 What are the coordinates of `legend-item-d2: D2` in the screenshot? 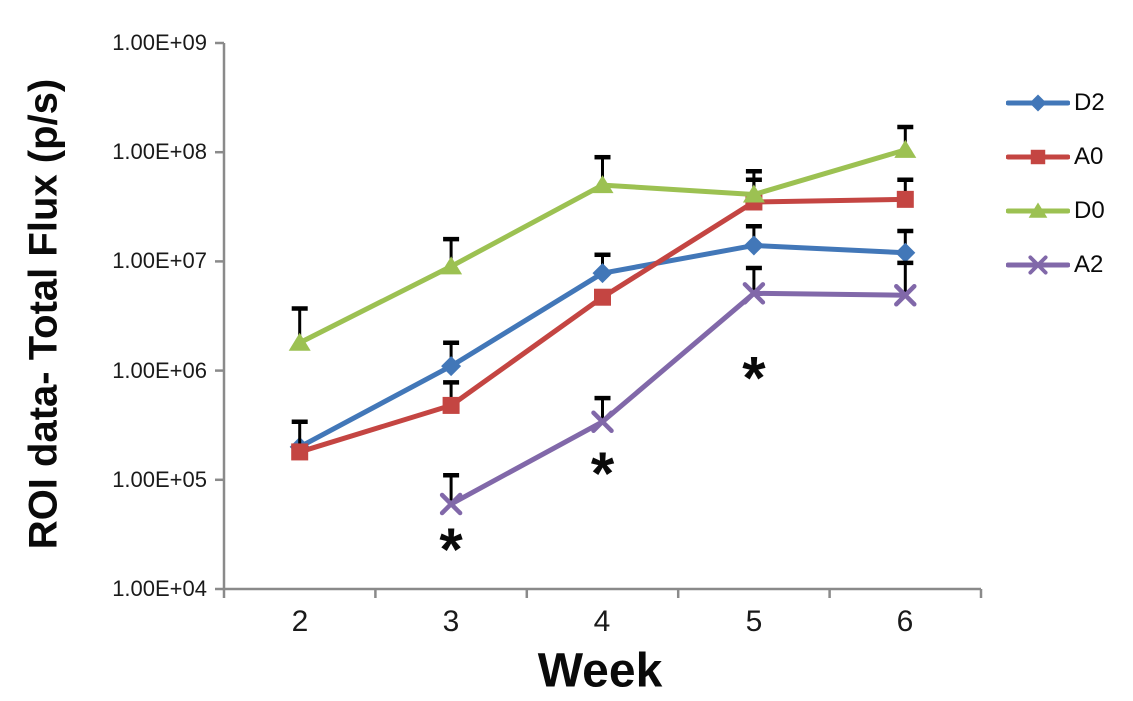 It's located at (1055, 102).